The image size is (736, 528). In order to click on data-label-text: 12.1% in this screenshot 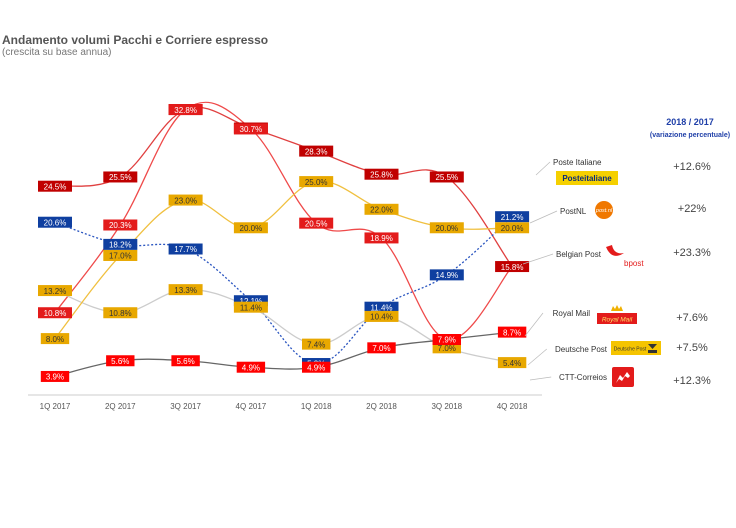, I will do `click(251, 301)`.